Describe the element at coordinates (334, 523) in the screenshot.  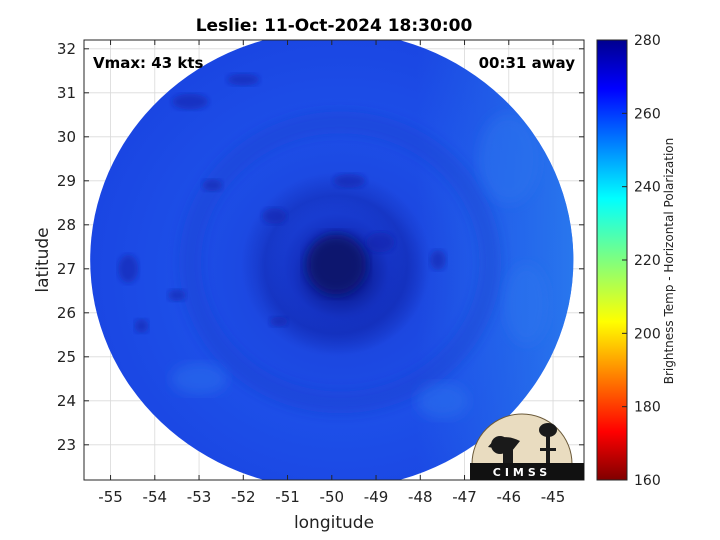
I see `x-axis-label: longitude` at that location.